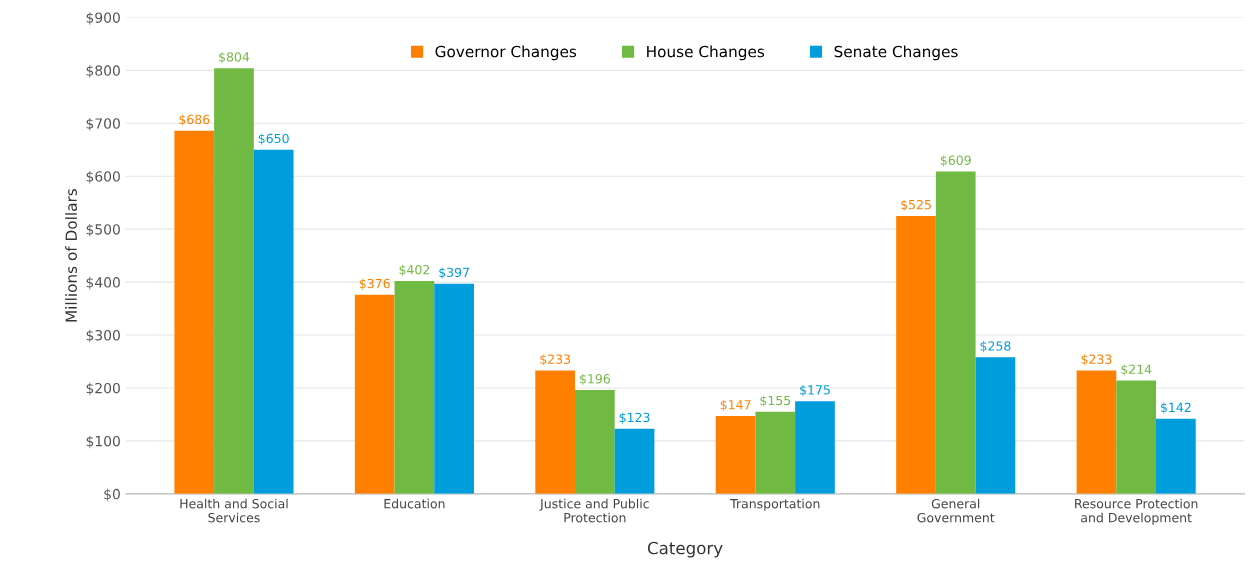  Describe the element at coordinates (103, 177) in the screenshot. I see `y-tick-label: $600` at that location.